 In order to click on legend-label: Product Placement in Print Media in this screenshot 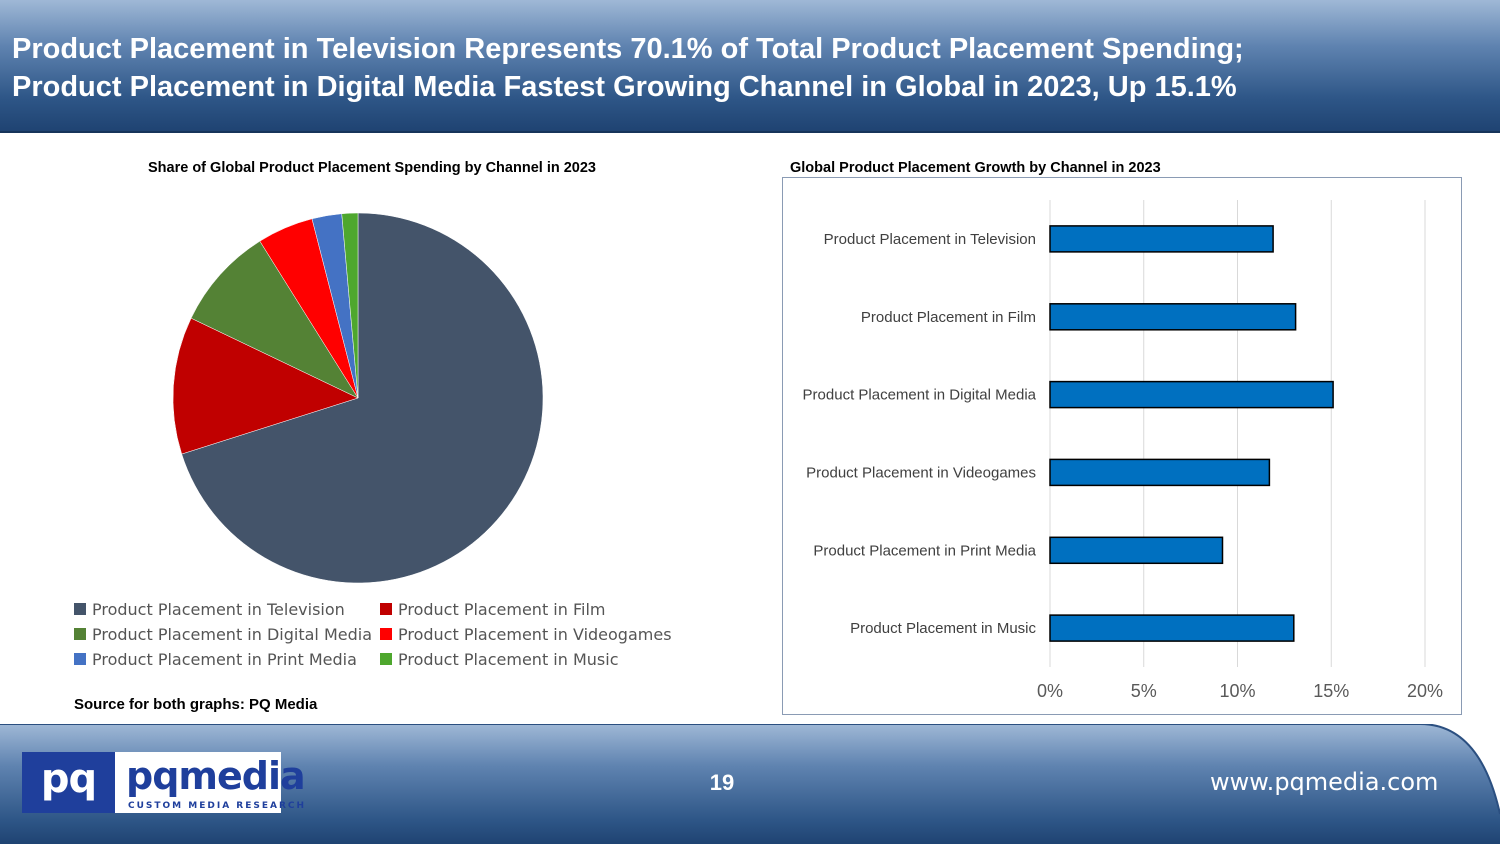, I will do `click(224, 659)`.